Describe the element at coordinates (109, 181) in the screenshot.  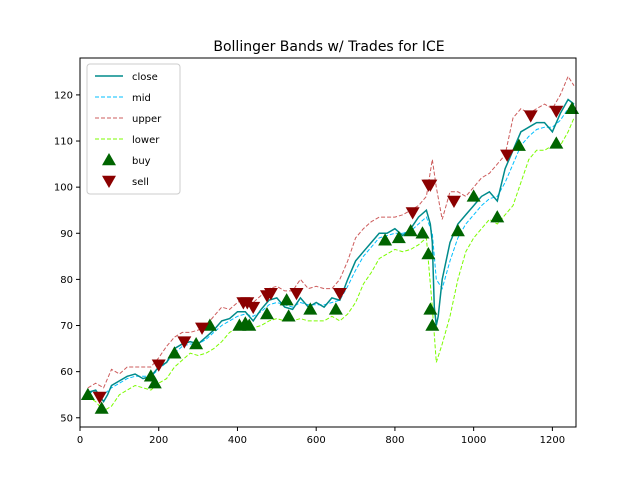
I see `legend-sell-swatch` at that location.